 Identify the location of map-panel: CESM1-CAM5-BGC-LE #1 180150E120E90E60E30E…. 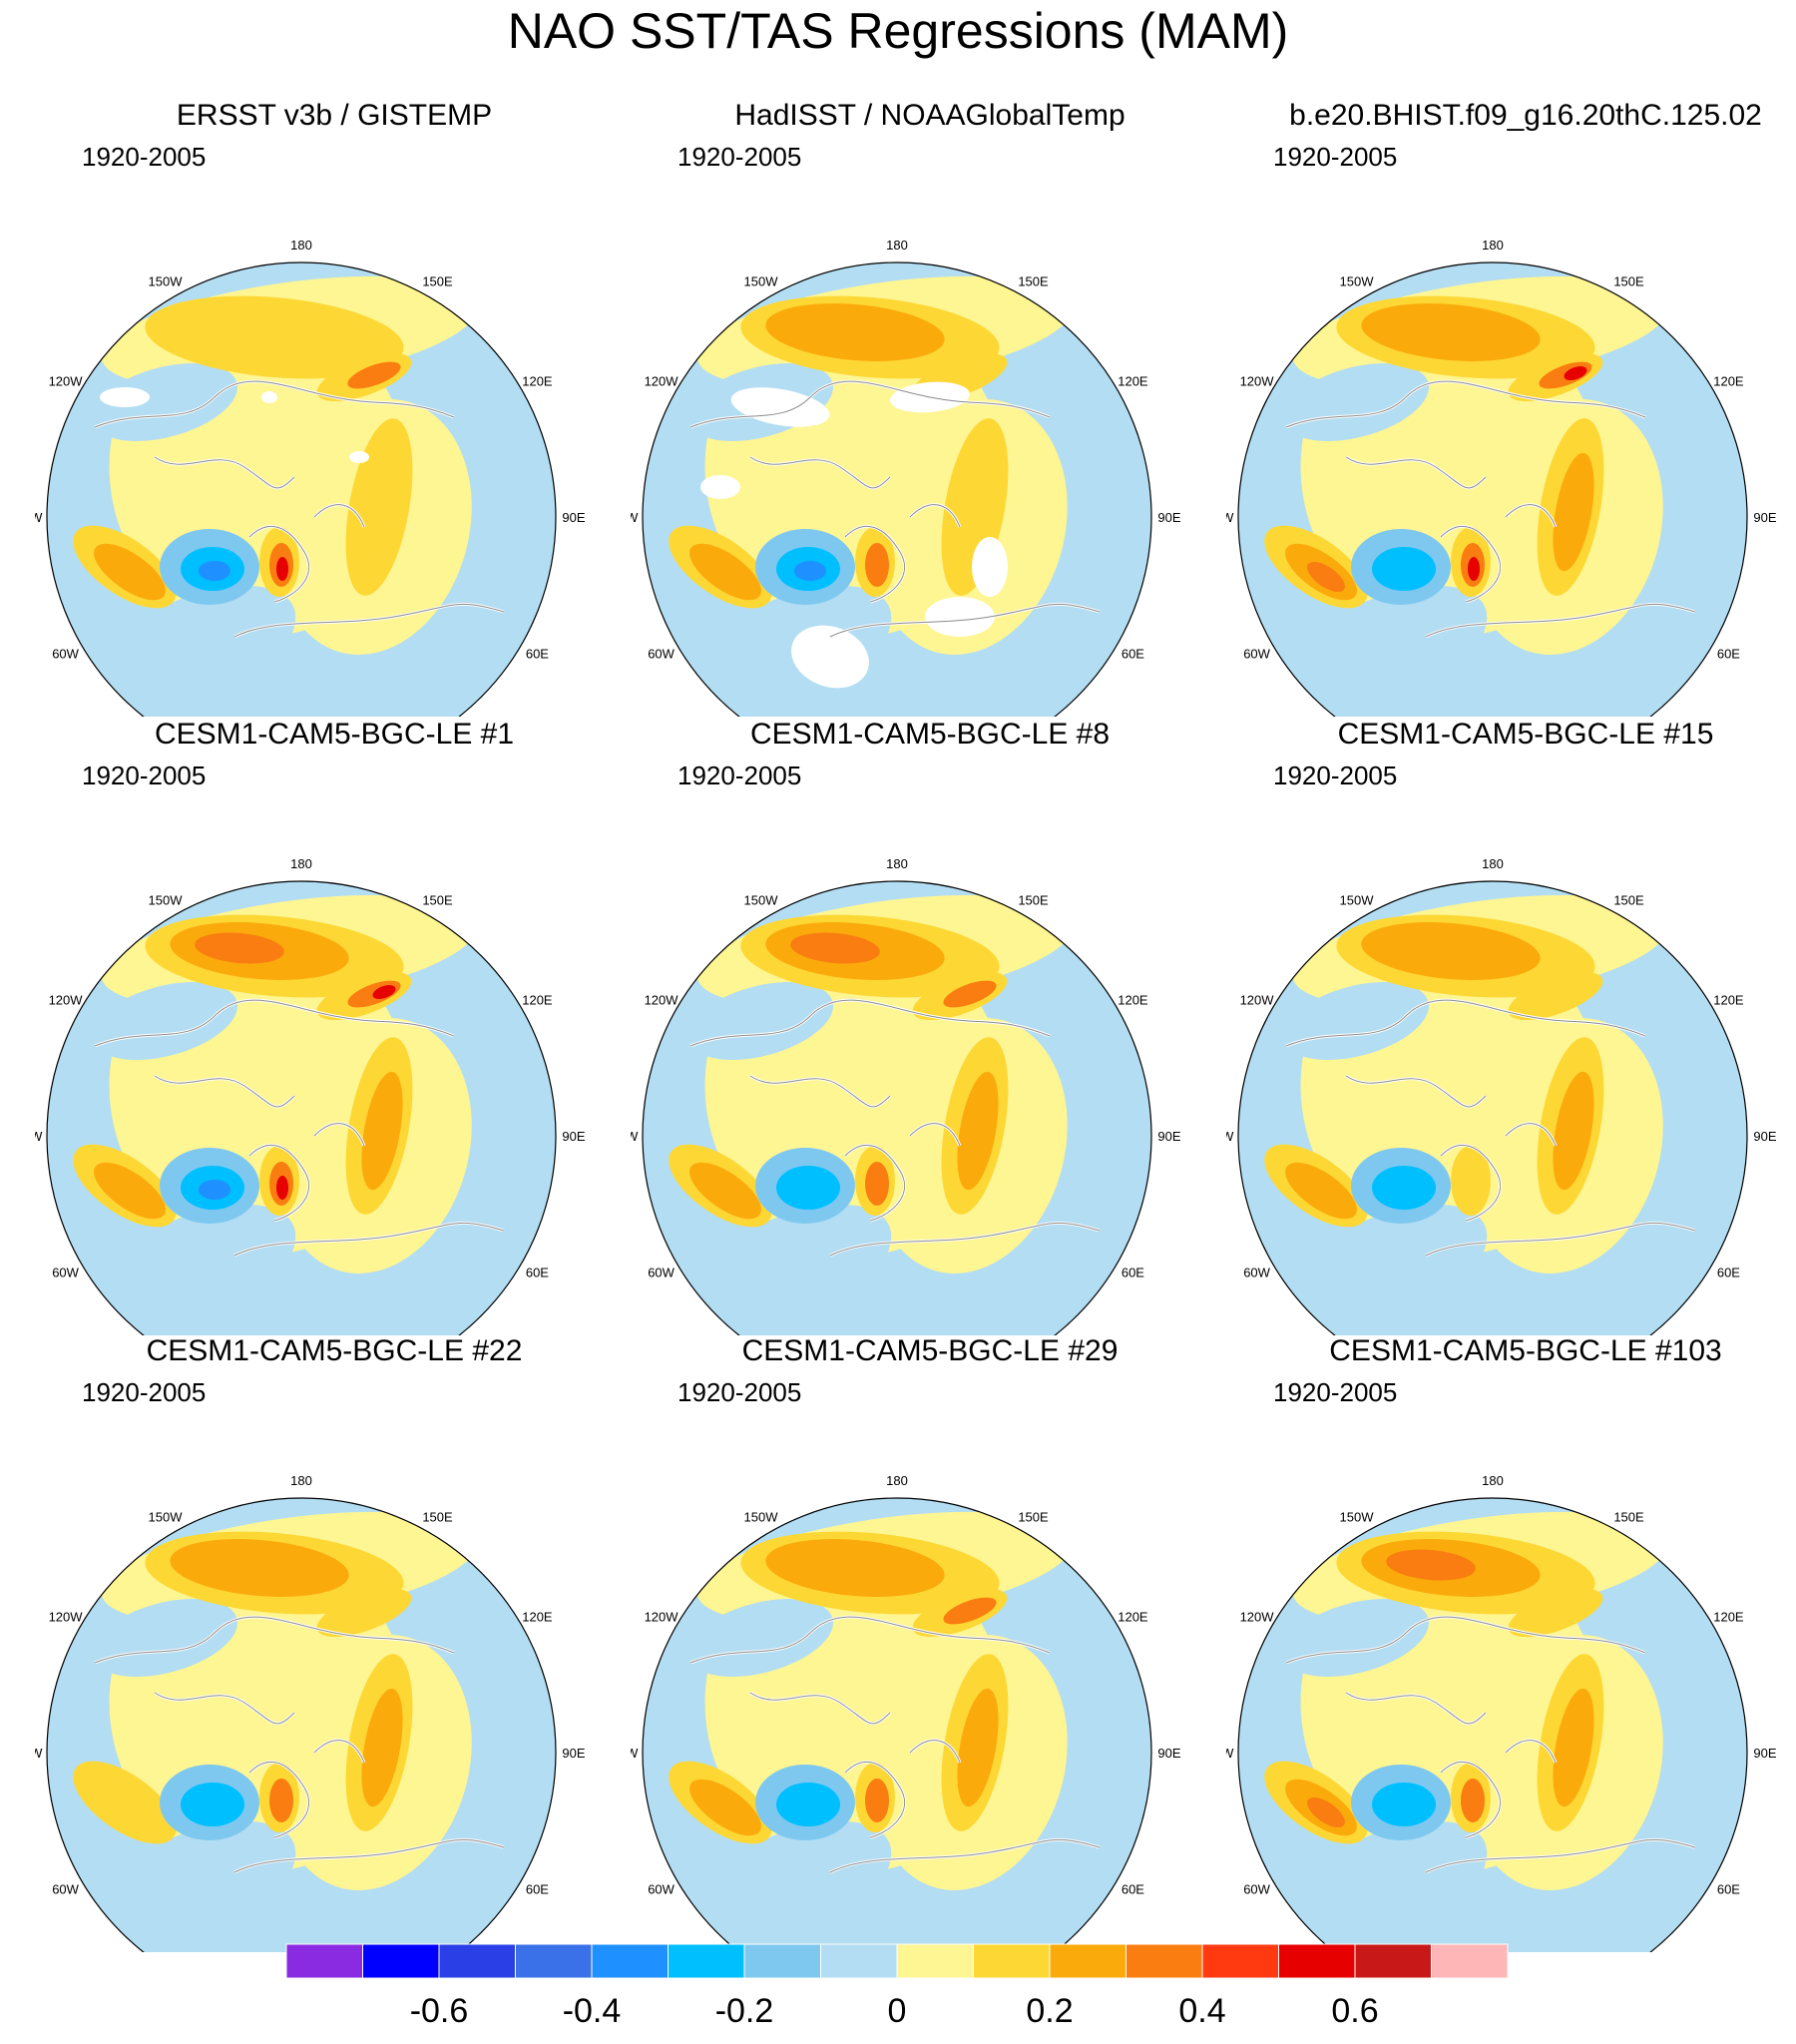
(334, 1026).